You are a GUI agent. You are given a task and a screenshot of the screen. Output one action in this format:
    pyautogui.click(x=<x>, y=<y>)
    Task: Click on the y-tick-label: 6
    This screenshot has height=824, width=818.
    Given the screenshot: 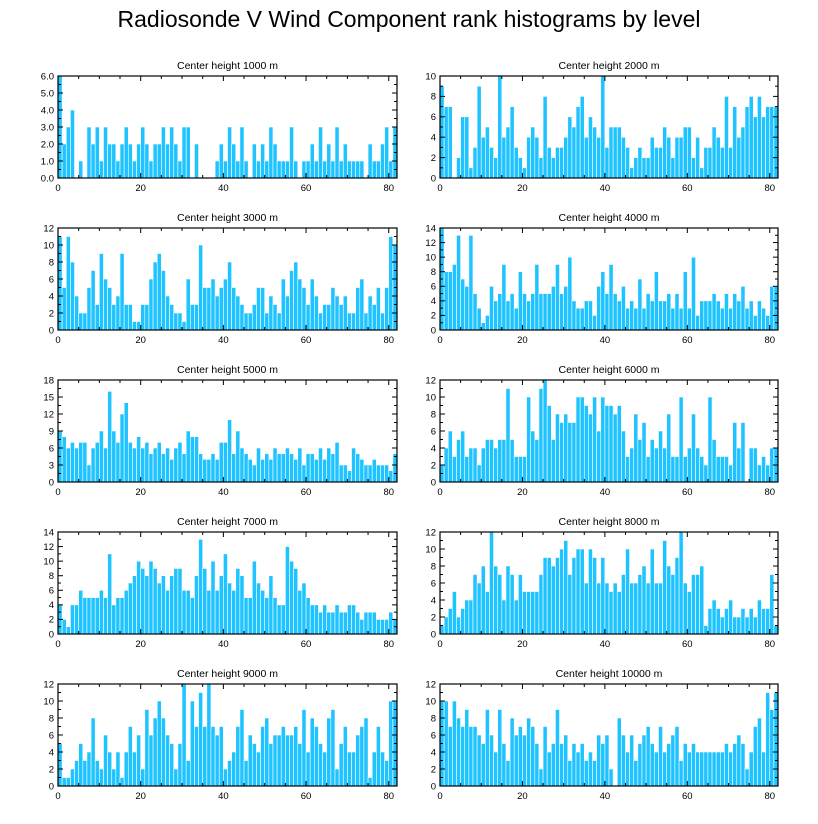 What is the action you would take?
    pyautogui.click(x=433, y=117)
    